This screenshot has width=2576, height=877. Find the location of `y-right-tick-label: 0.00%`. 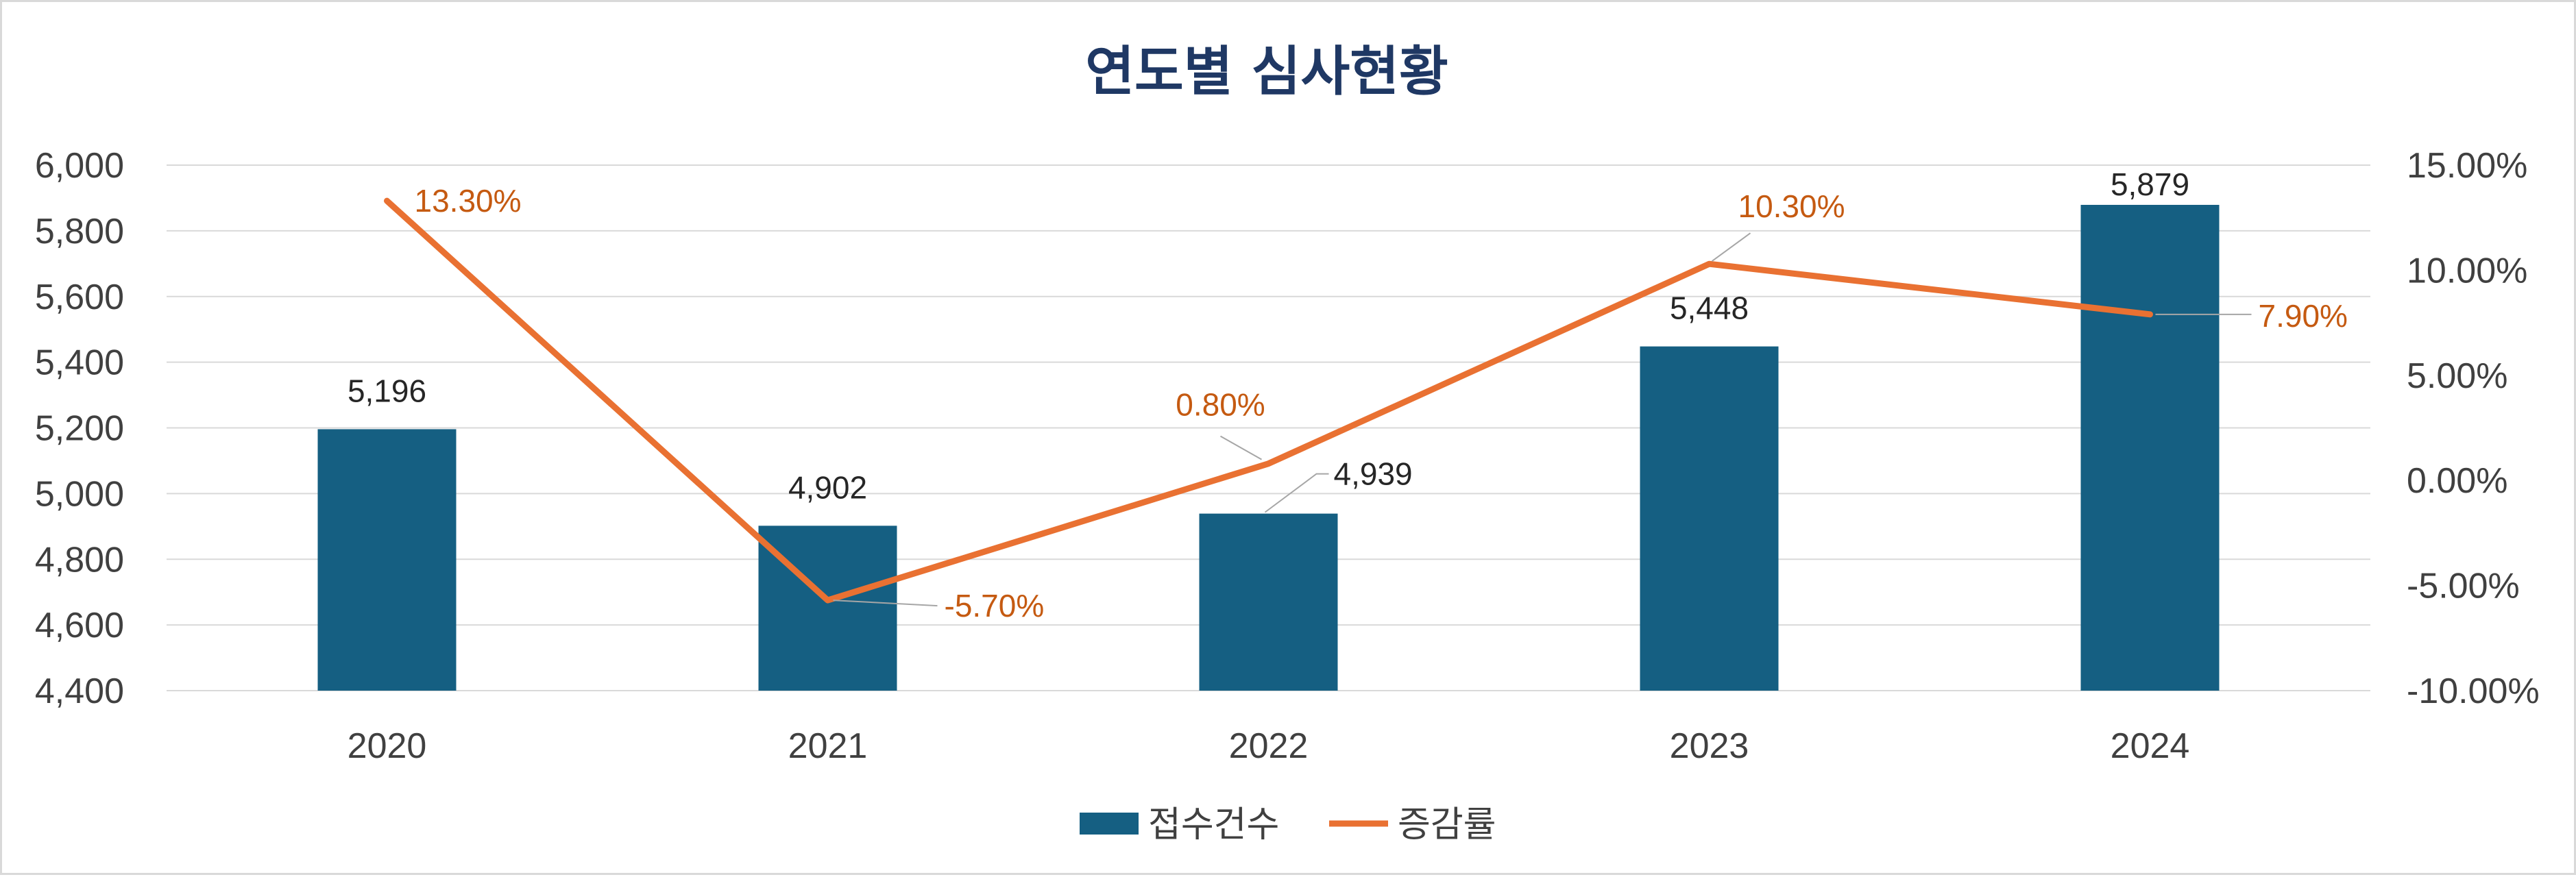

y-right-tick-label: 0.00% is located at coordinates (2457, 481).